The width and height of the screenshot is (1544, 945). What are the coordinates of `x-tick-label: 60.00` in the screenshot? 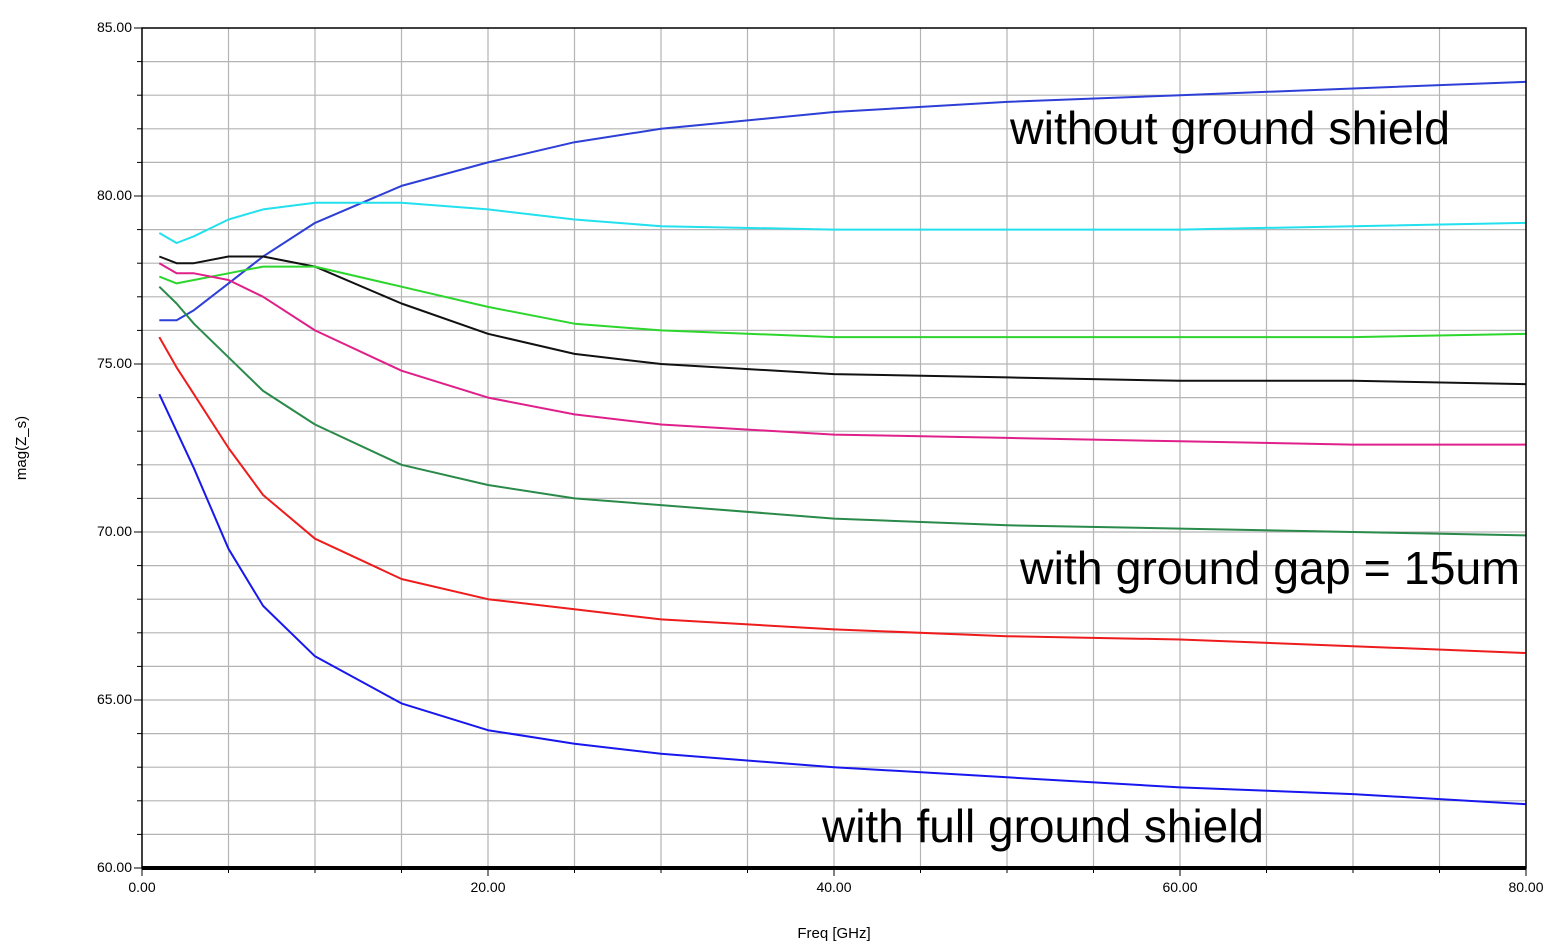 It's located at (1179, 887).